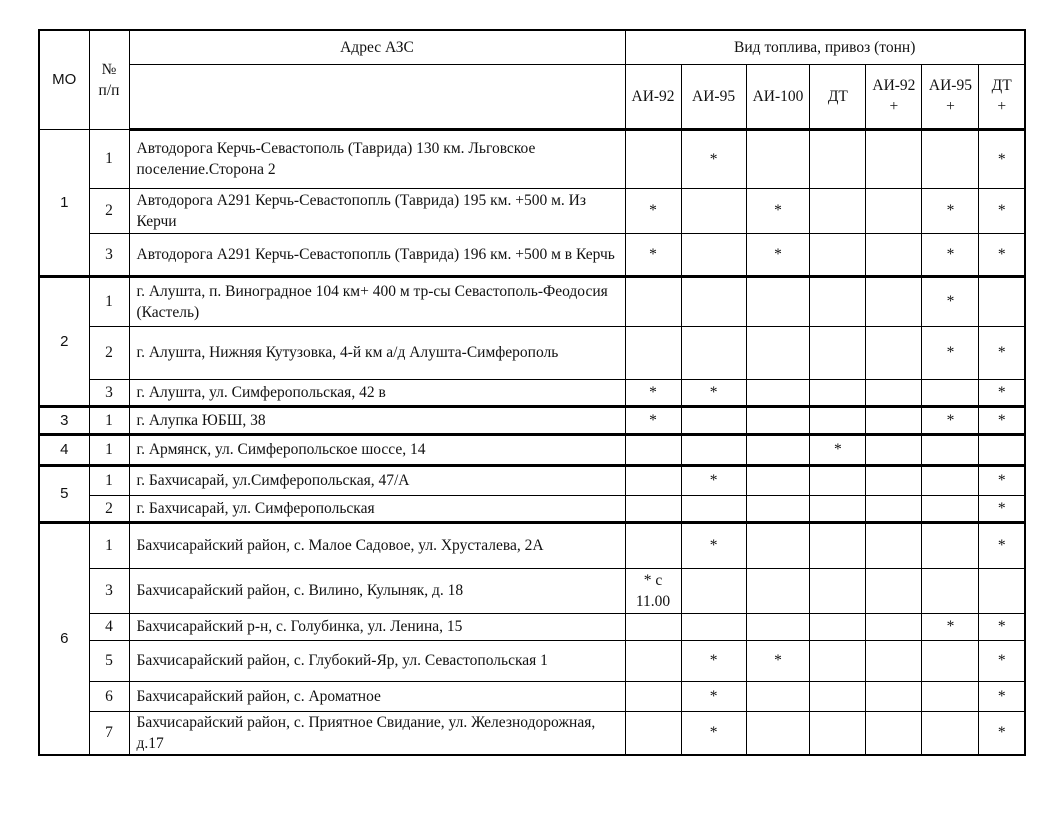 The height and width of the screenshot is (816, 1056). What do you see at coordinates (109, 732) in the screenshot?
I see `row-number-cell: 7` at bounding box center [109, 732].